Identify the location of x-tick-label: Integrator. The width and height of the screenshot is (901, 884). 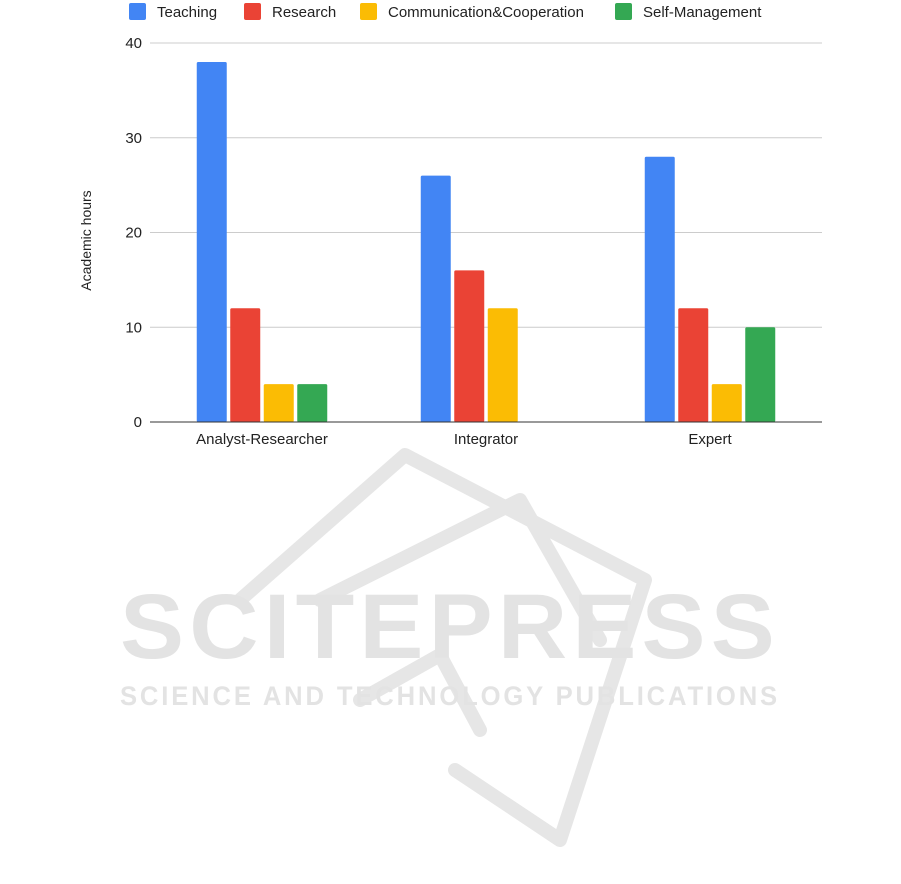
(486, 439).